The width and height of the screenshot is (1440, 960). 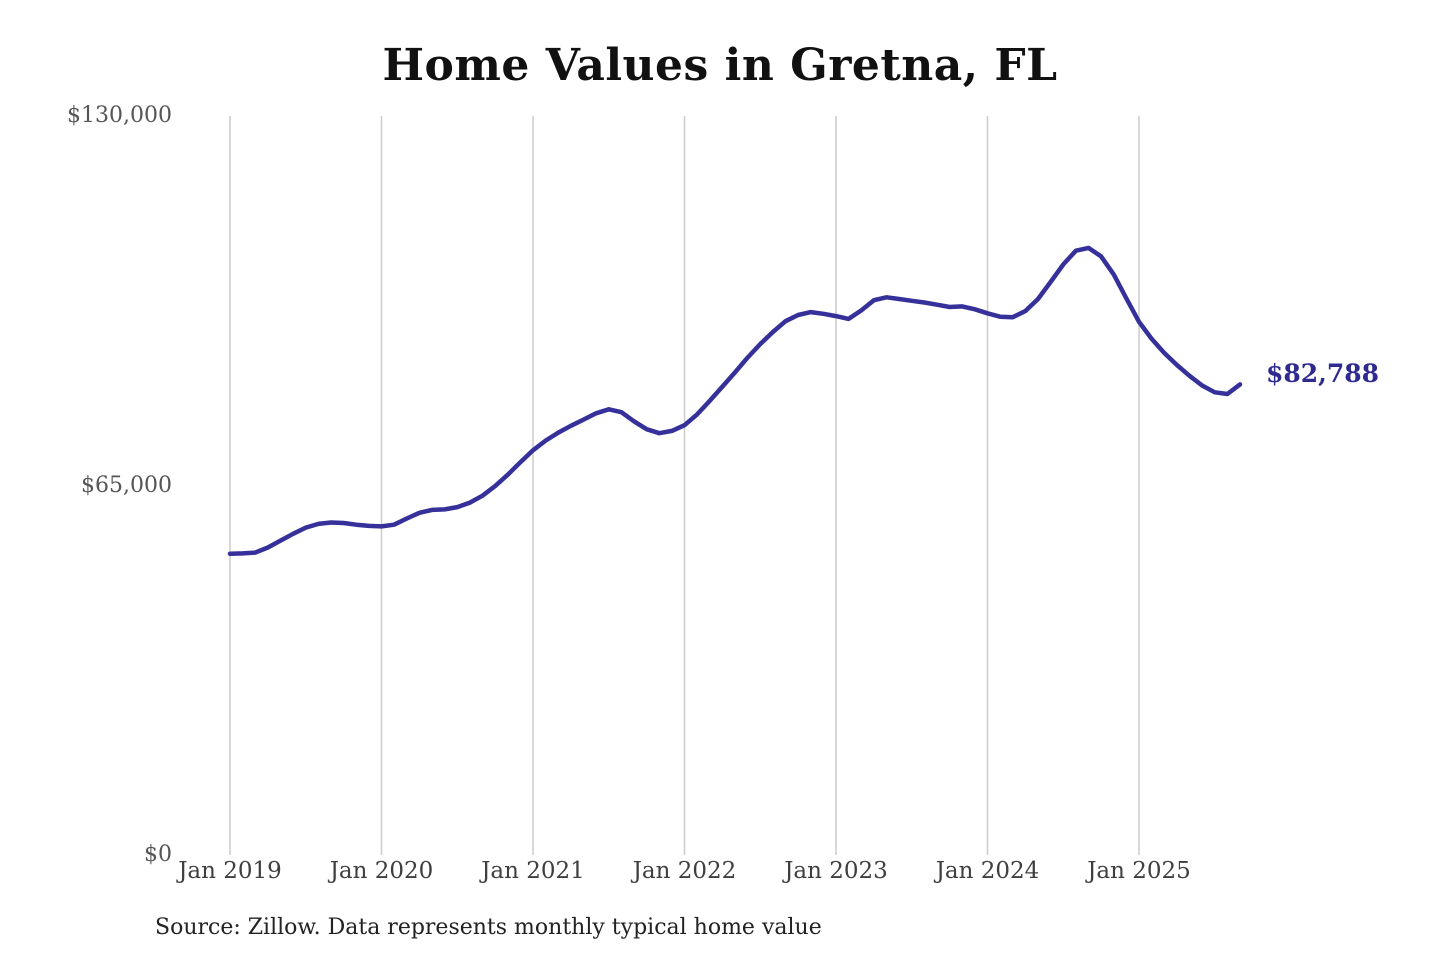 I want to click on x-tick-label: Jan 2022, so click(x=684, y=871).